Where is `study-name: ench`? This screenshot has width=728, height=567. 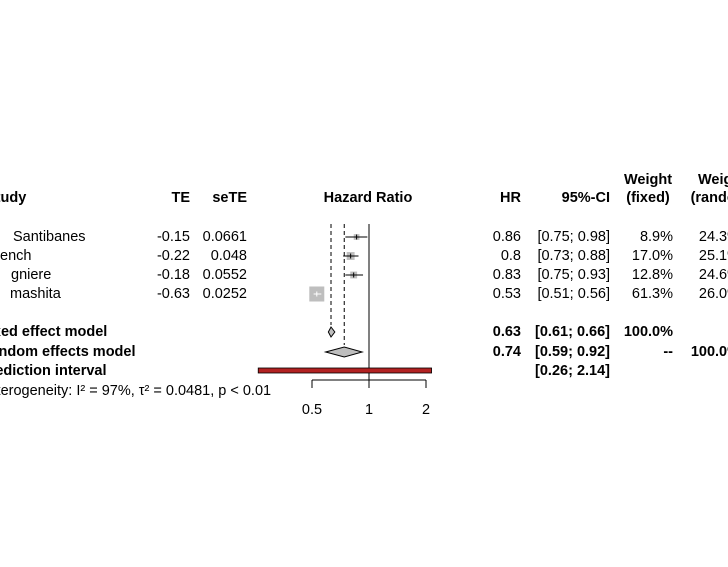 study-name: ench is located at coordinates (15, 256).